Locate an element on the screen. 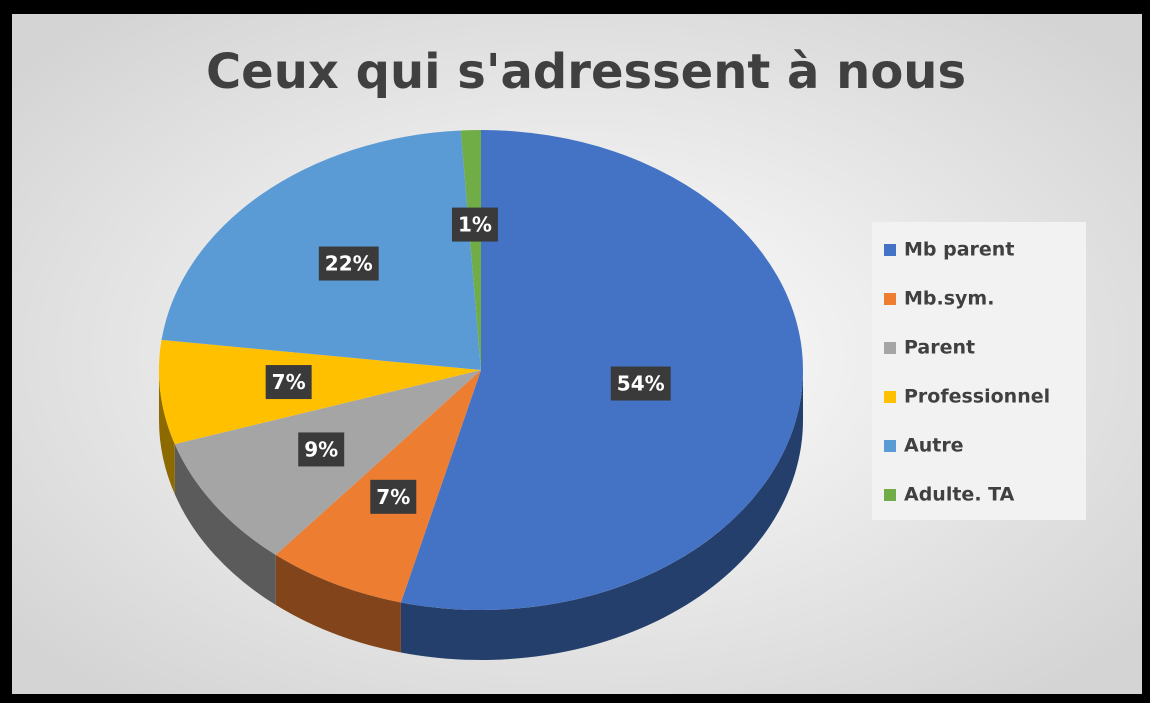 The height and width of the screenshot is (715, 1155). legend-label: Mb.sym. is located at coordinates (949, 299).